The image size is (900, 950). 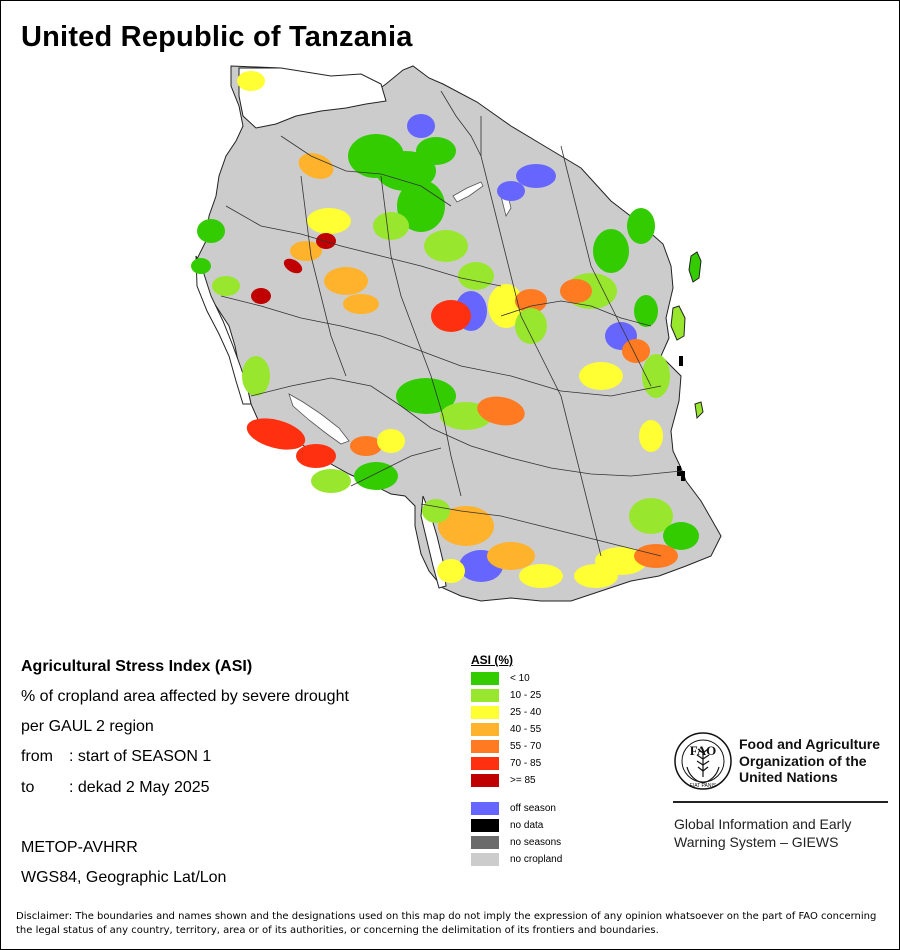 What do you see at coordinates (695, 267) in the screenshot?
I see `pemba-island` at bounding box center [695, 267].